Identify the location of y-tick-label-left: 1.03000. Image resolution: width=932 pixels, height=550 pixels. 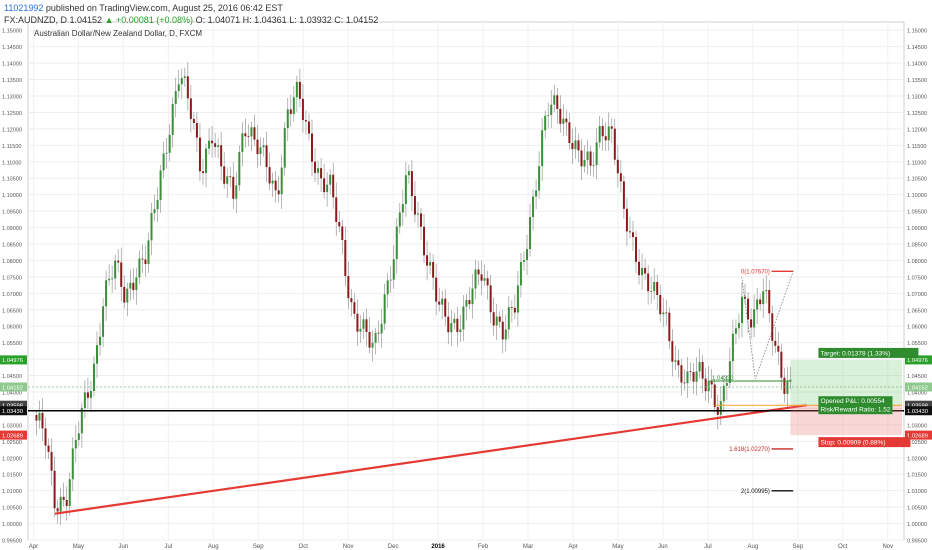
(12, 426).